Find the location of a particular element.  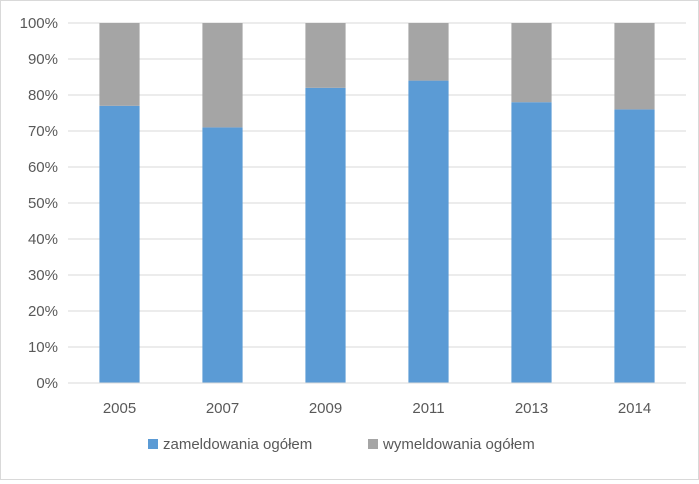

y-tick-label: 0% is located at coordinates (47, 383).